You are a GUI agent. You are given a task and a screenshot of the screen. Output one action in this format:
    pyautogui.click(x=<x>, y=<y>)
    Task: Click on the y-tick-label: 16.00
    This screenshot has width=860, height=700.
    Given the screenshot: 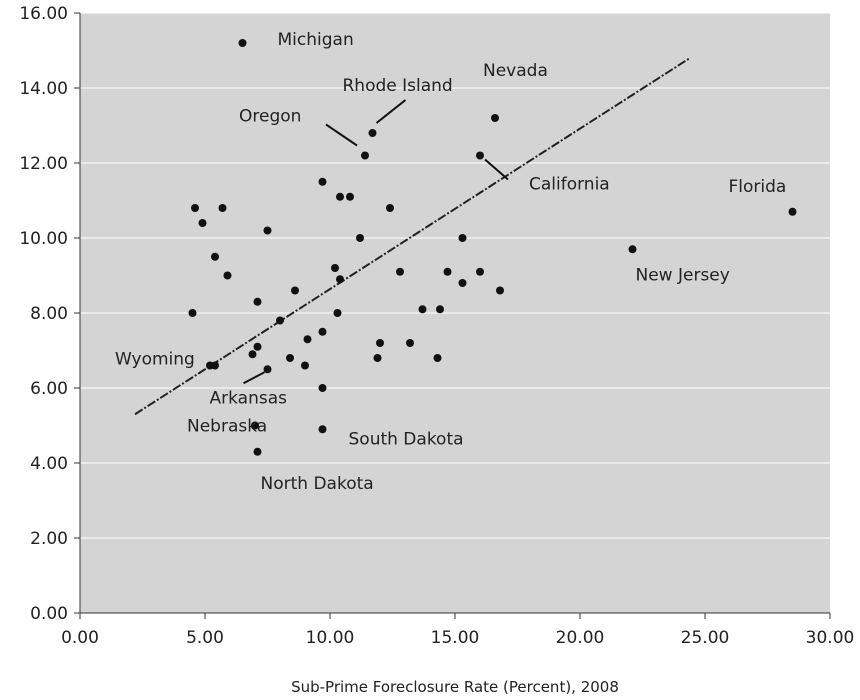 What is the action you would take?
    pyautogui.click(x=43, y=14)
    